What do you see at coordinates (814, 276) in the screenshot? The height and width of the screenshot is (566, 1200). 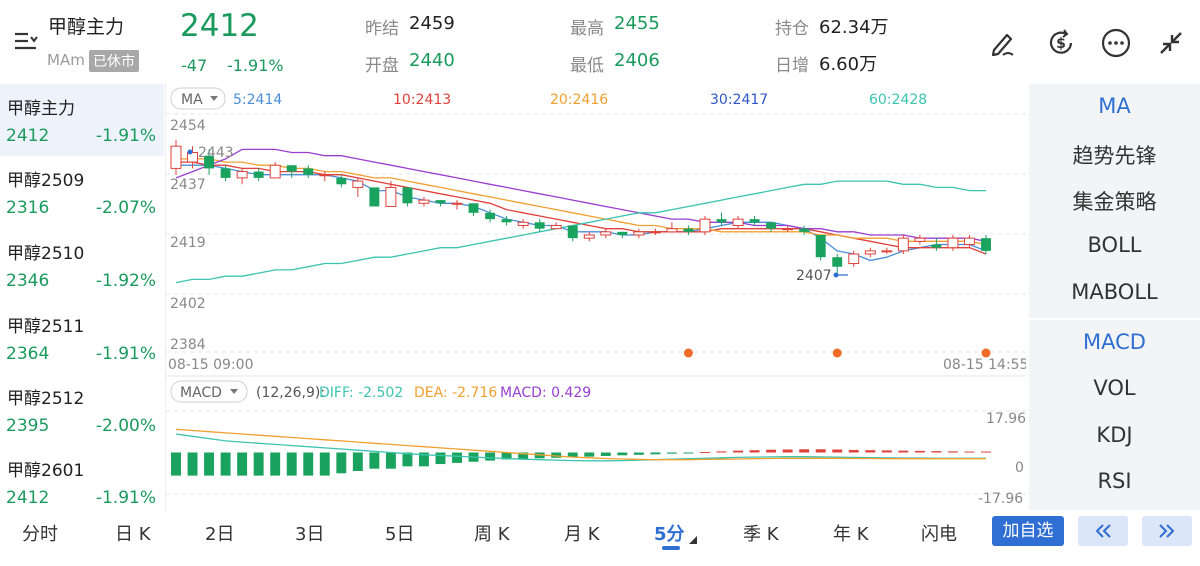 I see `low-annotation: 2407` at bounding box center [814, 276].